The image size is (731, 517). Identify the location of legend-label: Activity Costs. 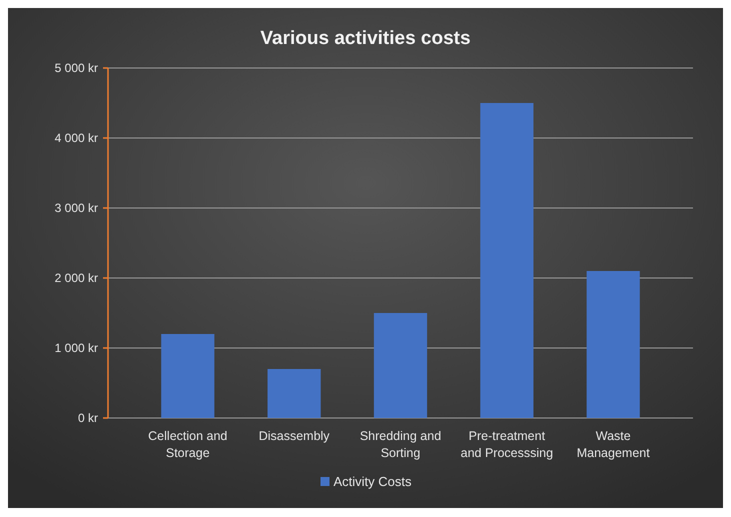
(373, 481).